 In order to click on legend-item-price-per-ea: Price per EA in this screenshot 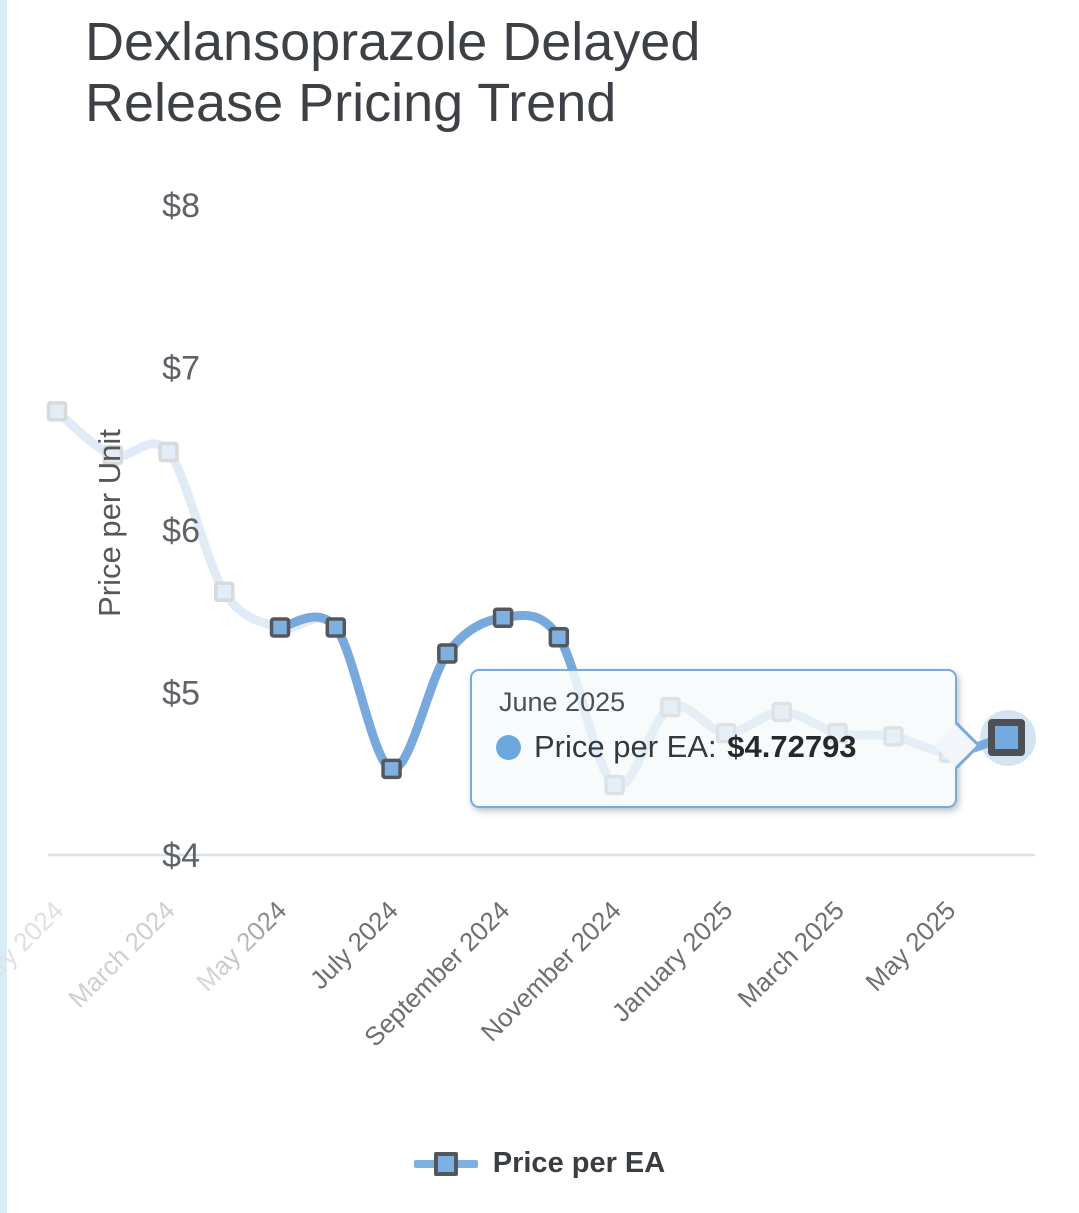, I will do `click(579, 1163)`.